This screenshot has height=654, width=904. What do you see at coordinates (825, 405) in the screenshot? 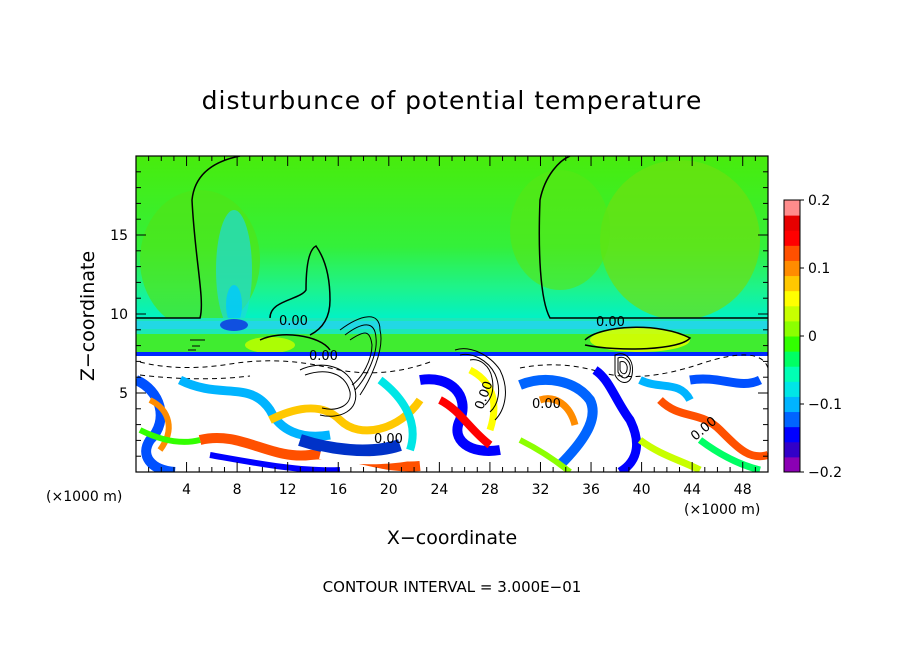
I see `colorbar-tick-label: −0.1` at bounding box center [825, 405].